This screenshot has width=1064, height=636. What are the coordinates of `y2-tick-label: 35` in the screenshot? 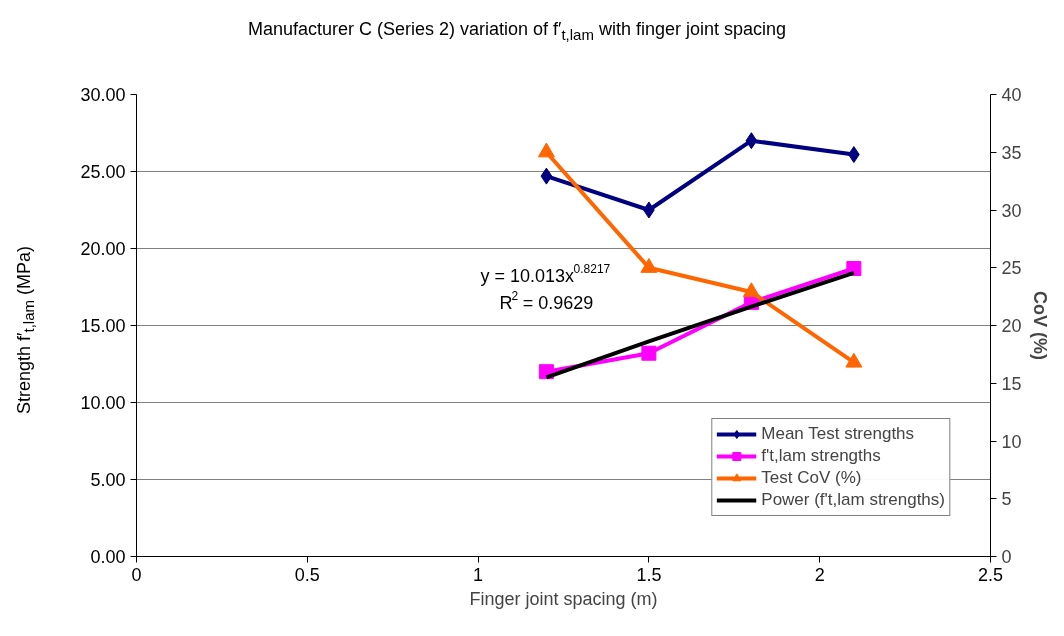 It's located at (1011, 152).